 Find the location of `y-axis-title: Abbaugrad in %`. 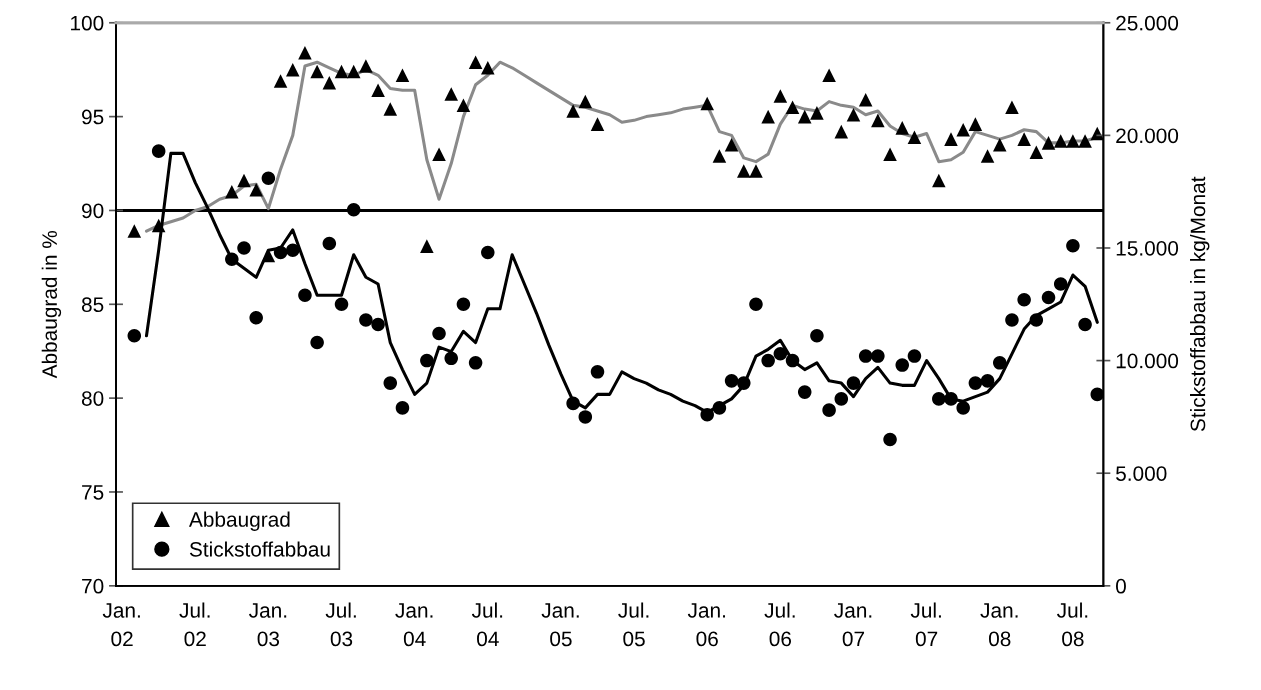

y-axis-title: Abbaugrad in % is located at coordinates (51, 304).